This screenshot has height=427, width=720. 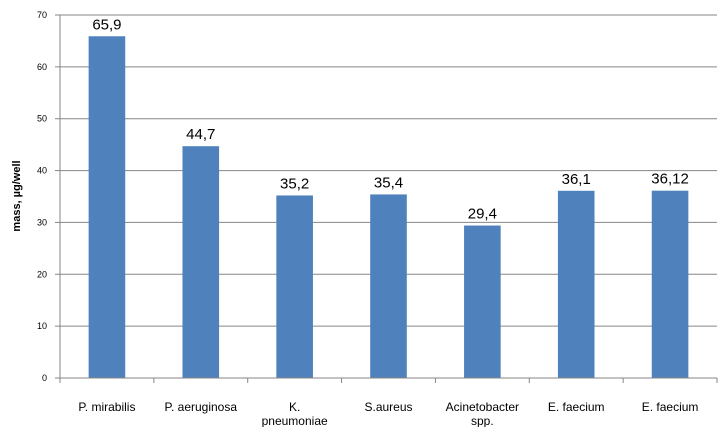 I want to click on y-tick-label: 20, so click(x=42, y=274).